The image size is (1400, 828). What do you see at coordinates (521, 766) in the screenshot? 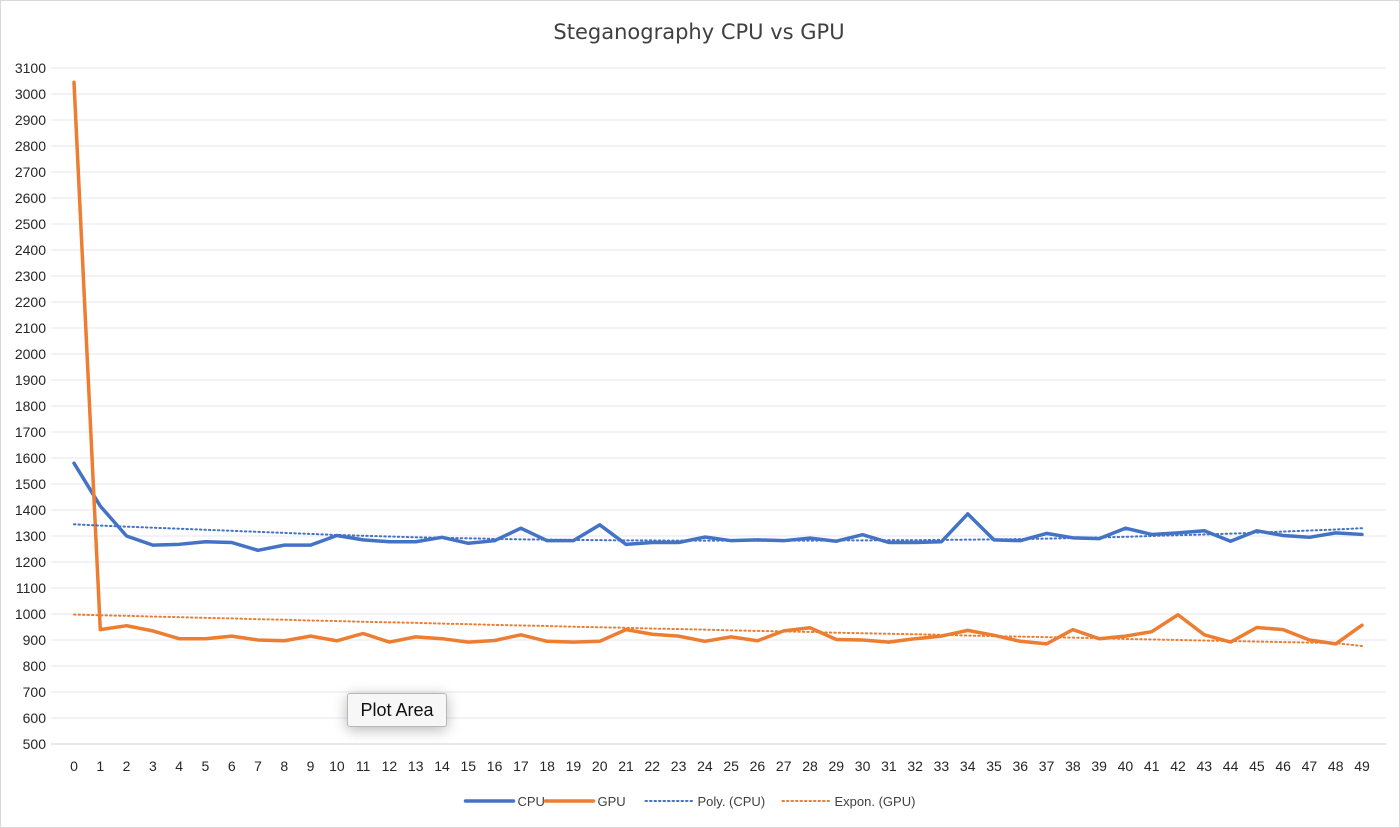
I see `x-tick-label: 17` at bounding box center [521, 766].